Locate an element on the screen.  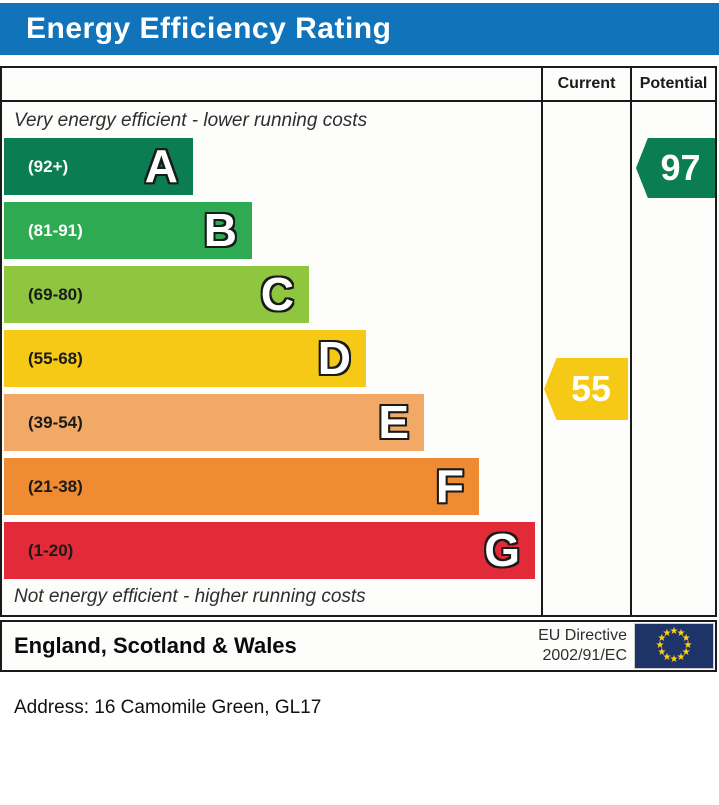
band-b-range: (81-91) is located at coordinates (55, 230).